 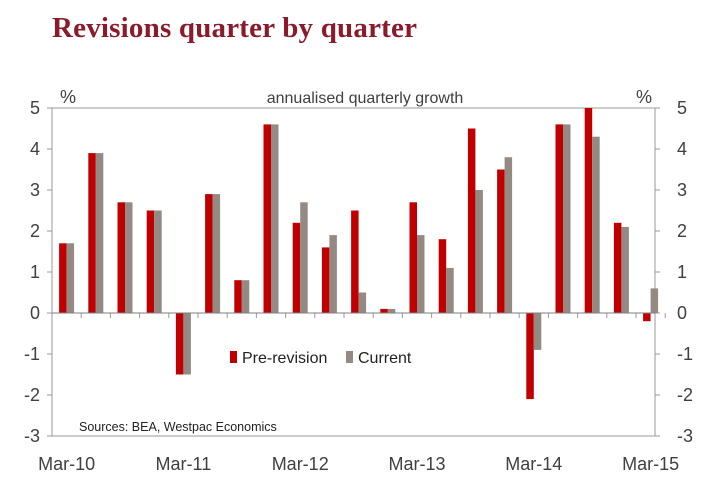 What do you see at coordinates (35, 231) in the screenshot?
I see `left-tick-label: 2` at bounding box center [35, 231].